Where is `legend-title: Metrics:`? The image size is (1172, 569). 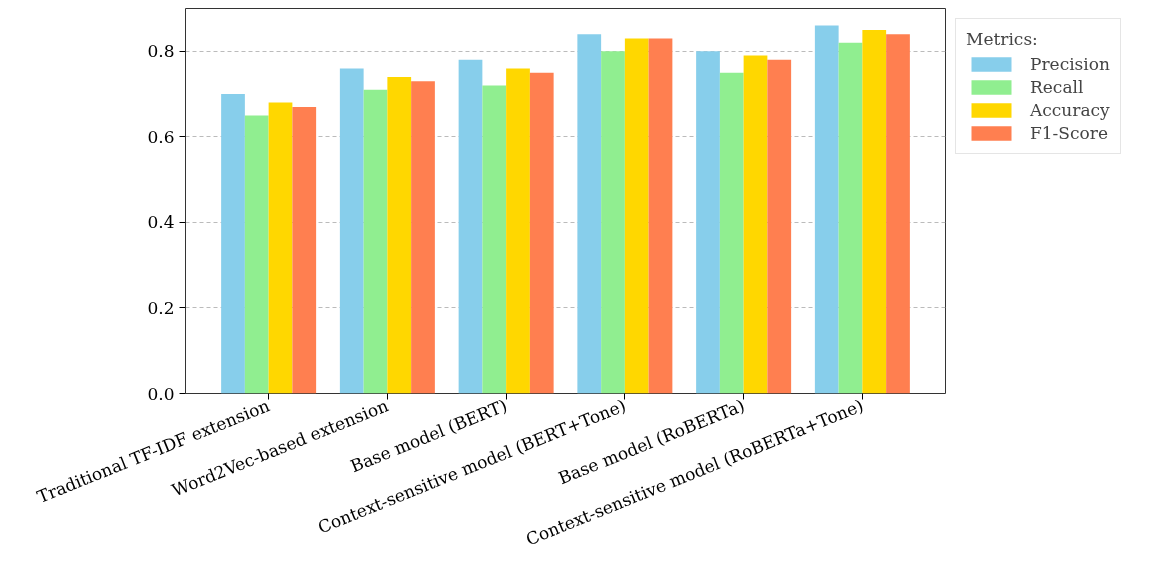 legend-title: Metrics: is located at coordinates (1002, 39).